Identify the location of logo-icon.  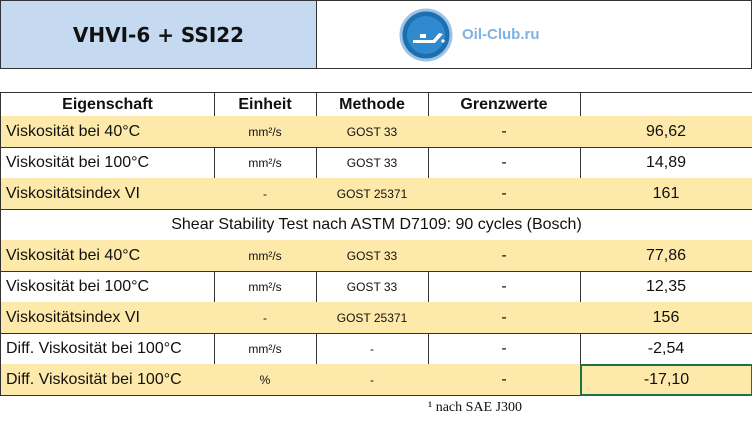
(426, 34).